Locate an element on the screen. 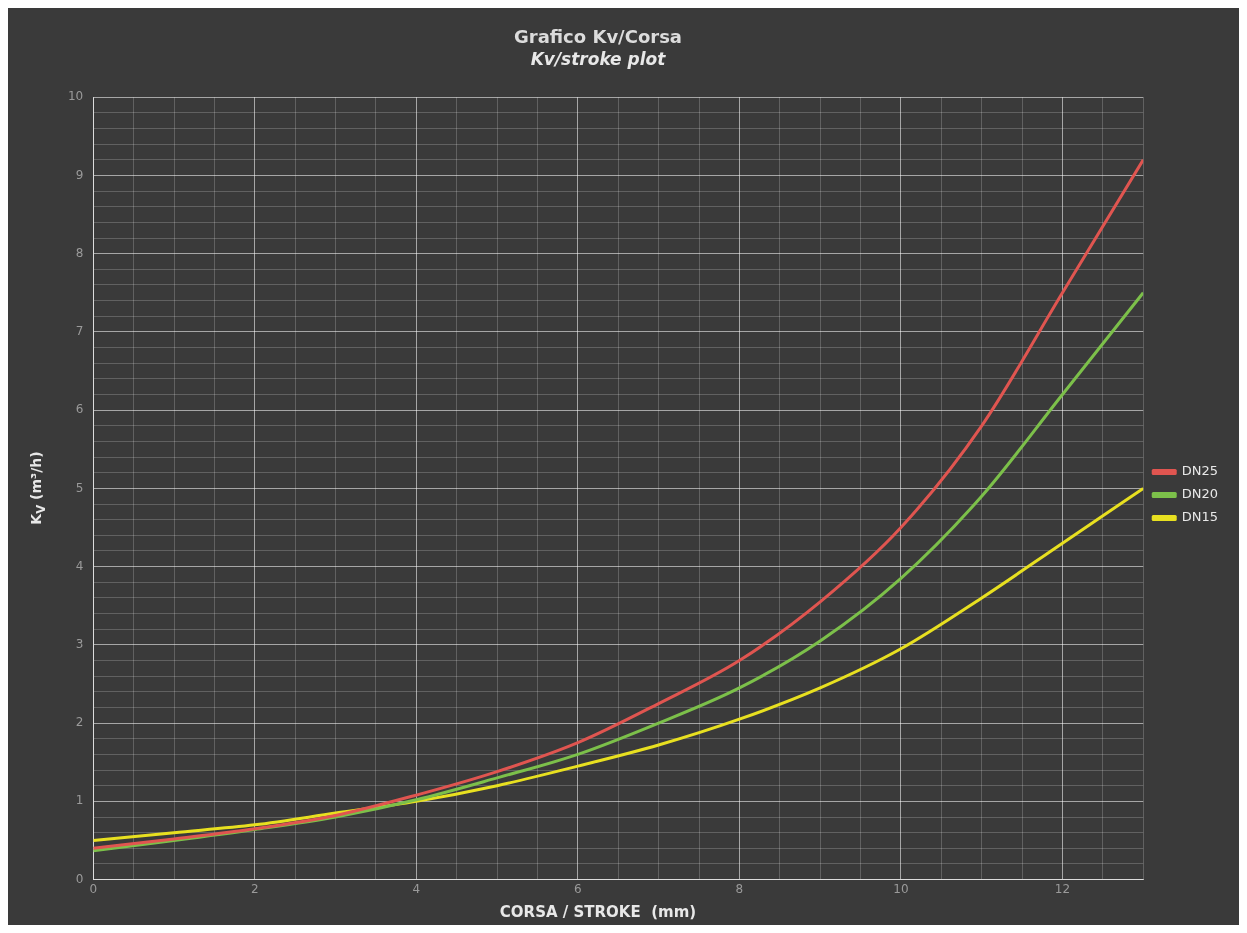 This screenshot has height=933, width=1247. legend-label: DN15 is located at coordinates (1199, 517).